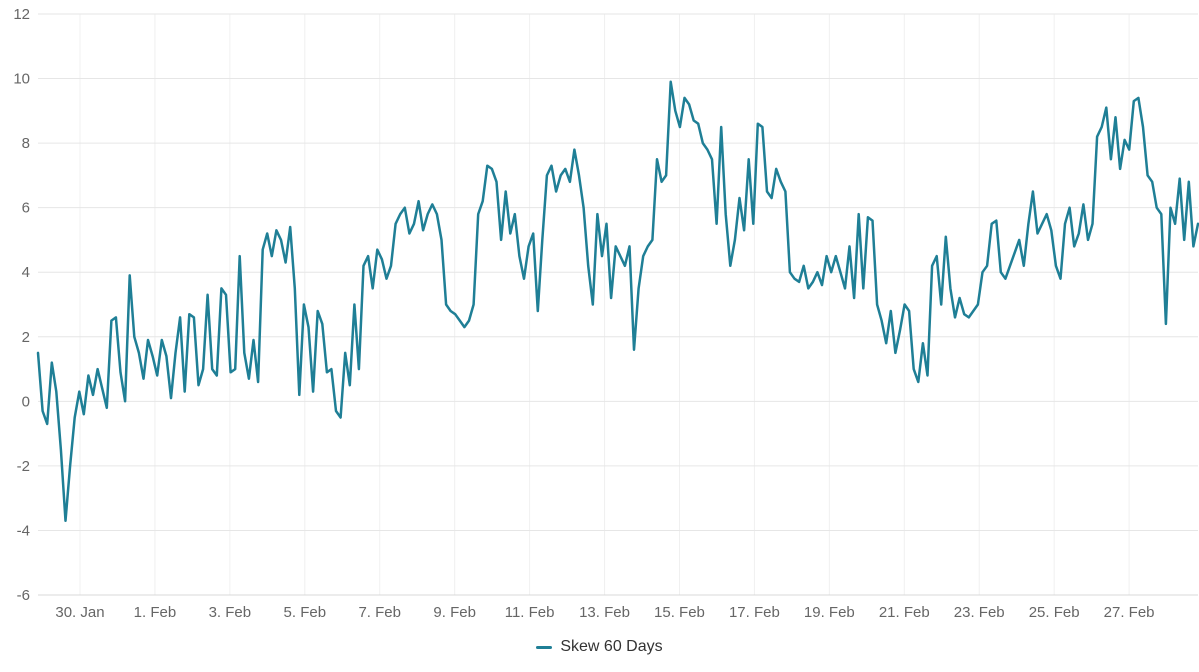 The height and width of the screenshot is (672, 1199). I want to click on y-axis-tick-label: 0, so click(26, 401).